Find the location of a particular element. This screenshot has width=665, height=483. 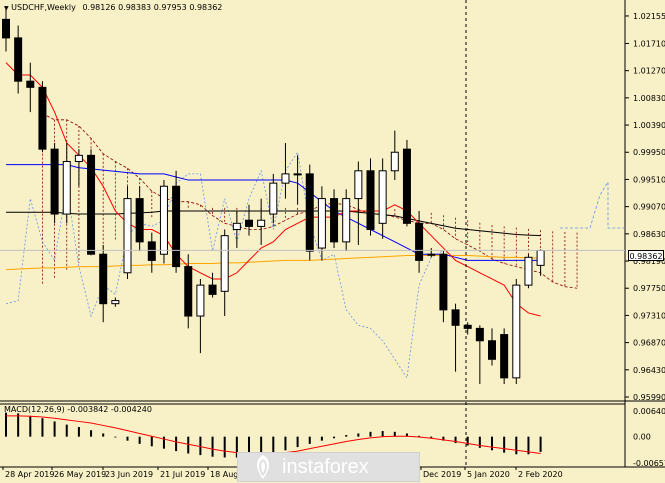

time-label: 18 Aug 20 is located at coordinates (230, 474).